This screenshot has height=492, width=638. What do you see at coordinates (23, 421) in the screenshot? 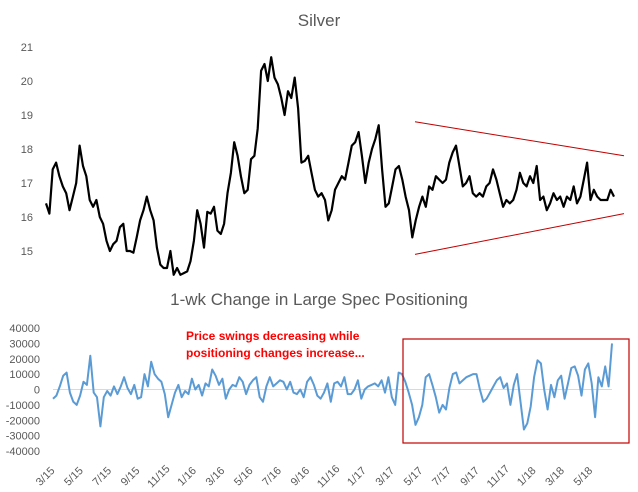
I see `positioning-y-tick-label: -20000` at bounding box center [23, 421].